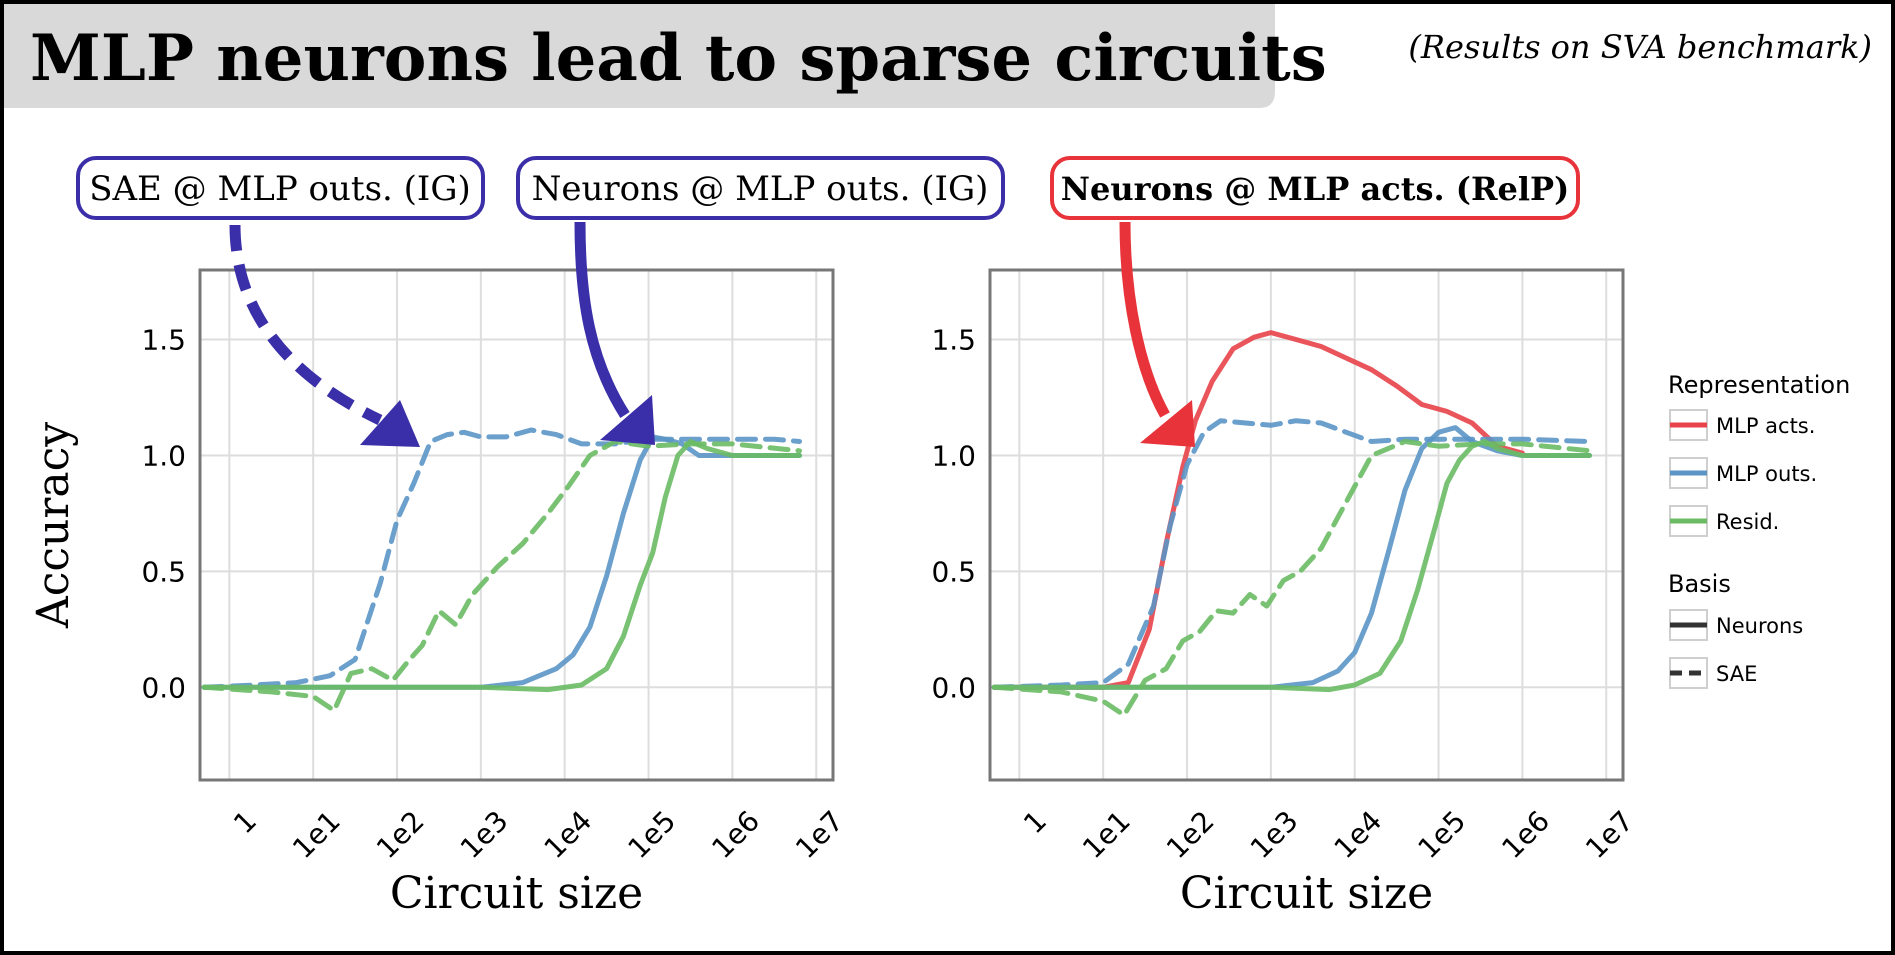  I want to click on y-axis-label: Accuracy, so click(53, 525).